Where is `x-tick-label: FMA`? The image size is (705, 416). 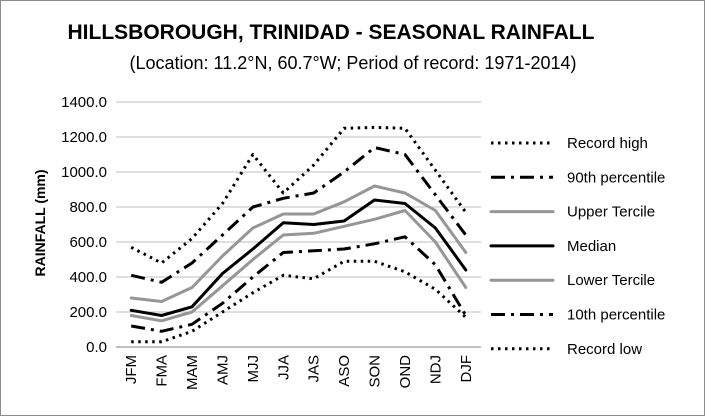
x-tick-label: FMA is located at coordinates (162, 371).